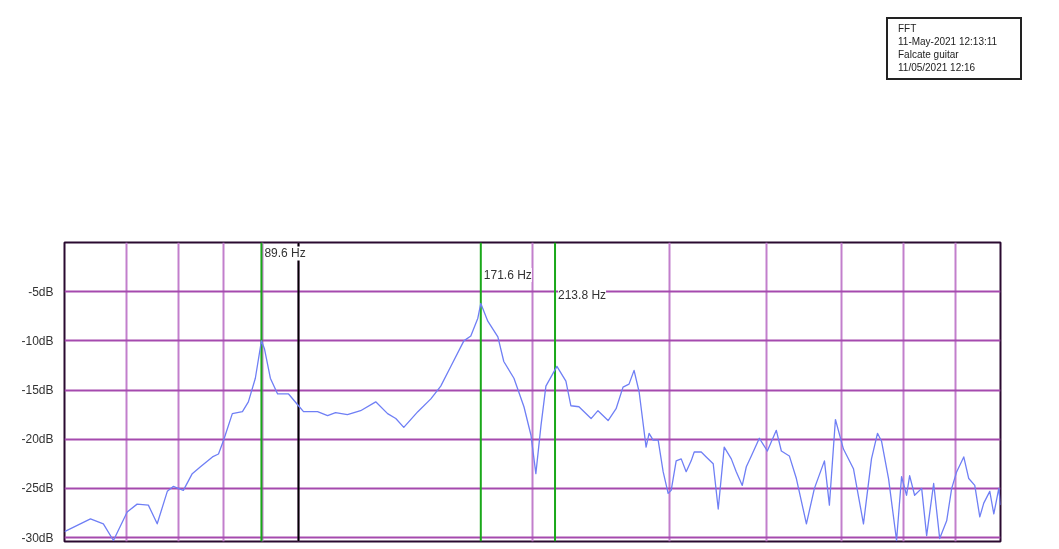 The height and width of the screenshot is (549, 1059). Describe the element at coordinates (582, 294) in the screenshot. I see `ref-line-label: 213.8 Hz` at that location.